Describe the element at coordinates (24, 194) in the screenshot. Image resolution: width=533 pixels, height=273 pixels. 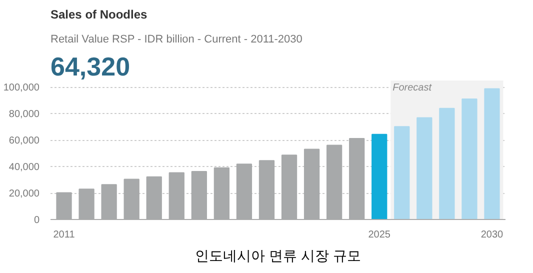
I see `y-tick-label: 20,000` at that location.